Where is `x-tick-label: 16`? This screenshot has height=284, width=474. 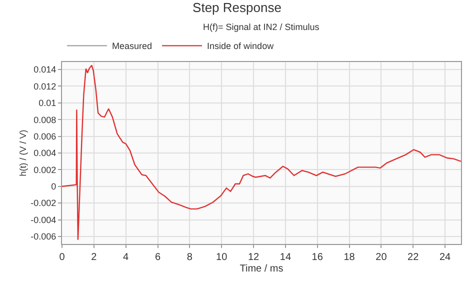
x-tick-label: 16 is located at coordinates (318, 257).